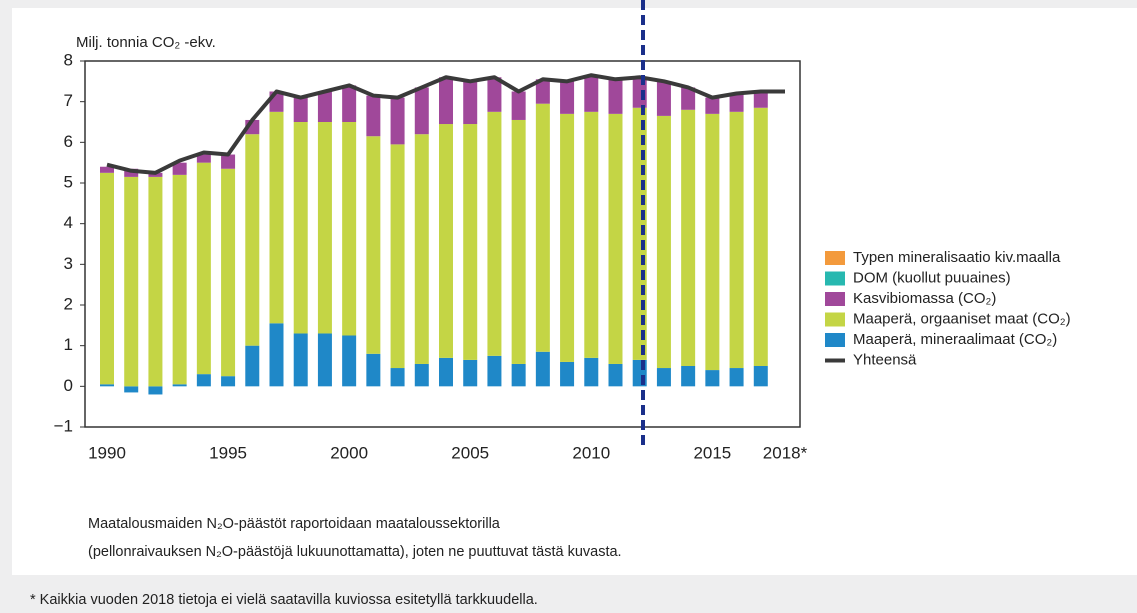 The width and height of the screenshot is (1137, 613). Describe the element at coordinates (68, 303) in the screenshot. I see `y-tick-label: 2` at that location.